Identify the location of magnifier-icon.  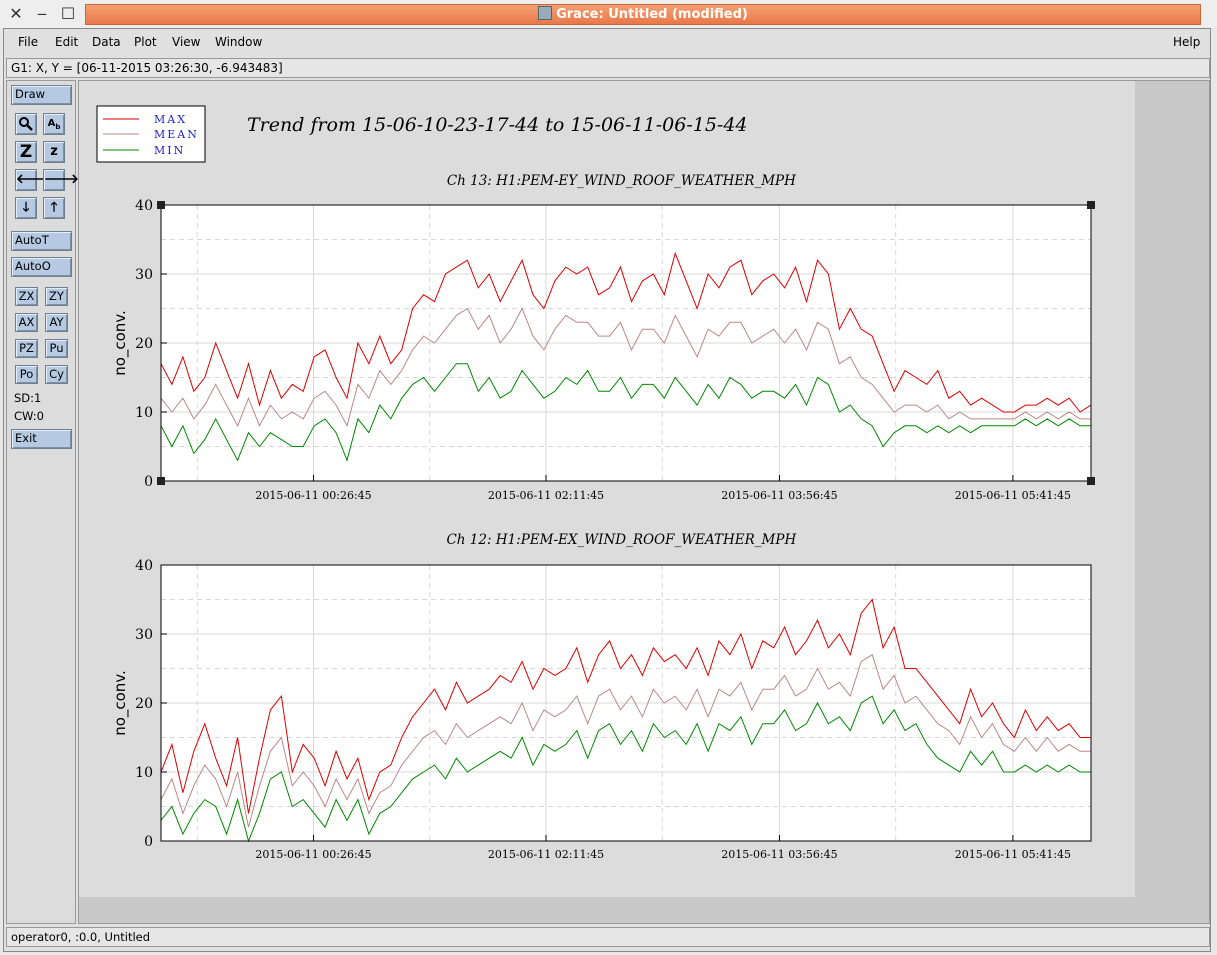
(26, 124).